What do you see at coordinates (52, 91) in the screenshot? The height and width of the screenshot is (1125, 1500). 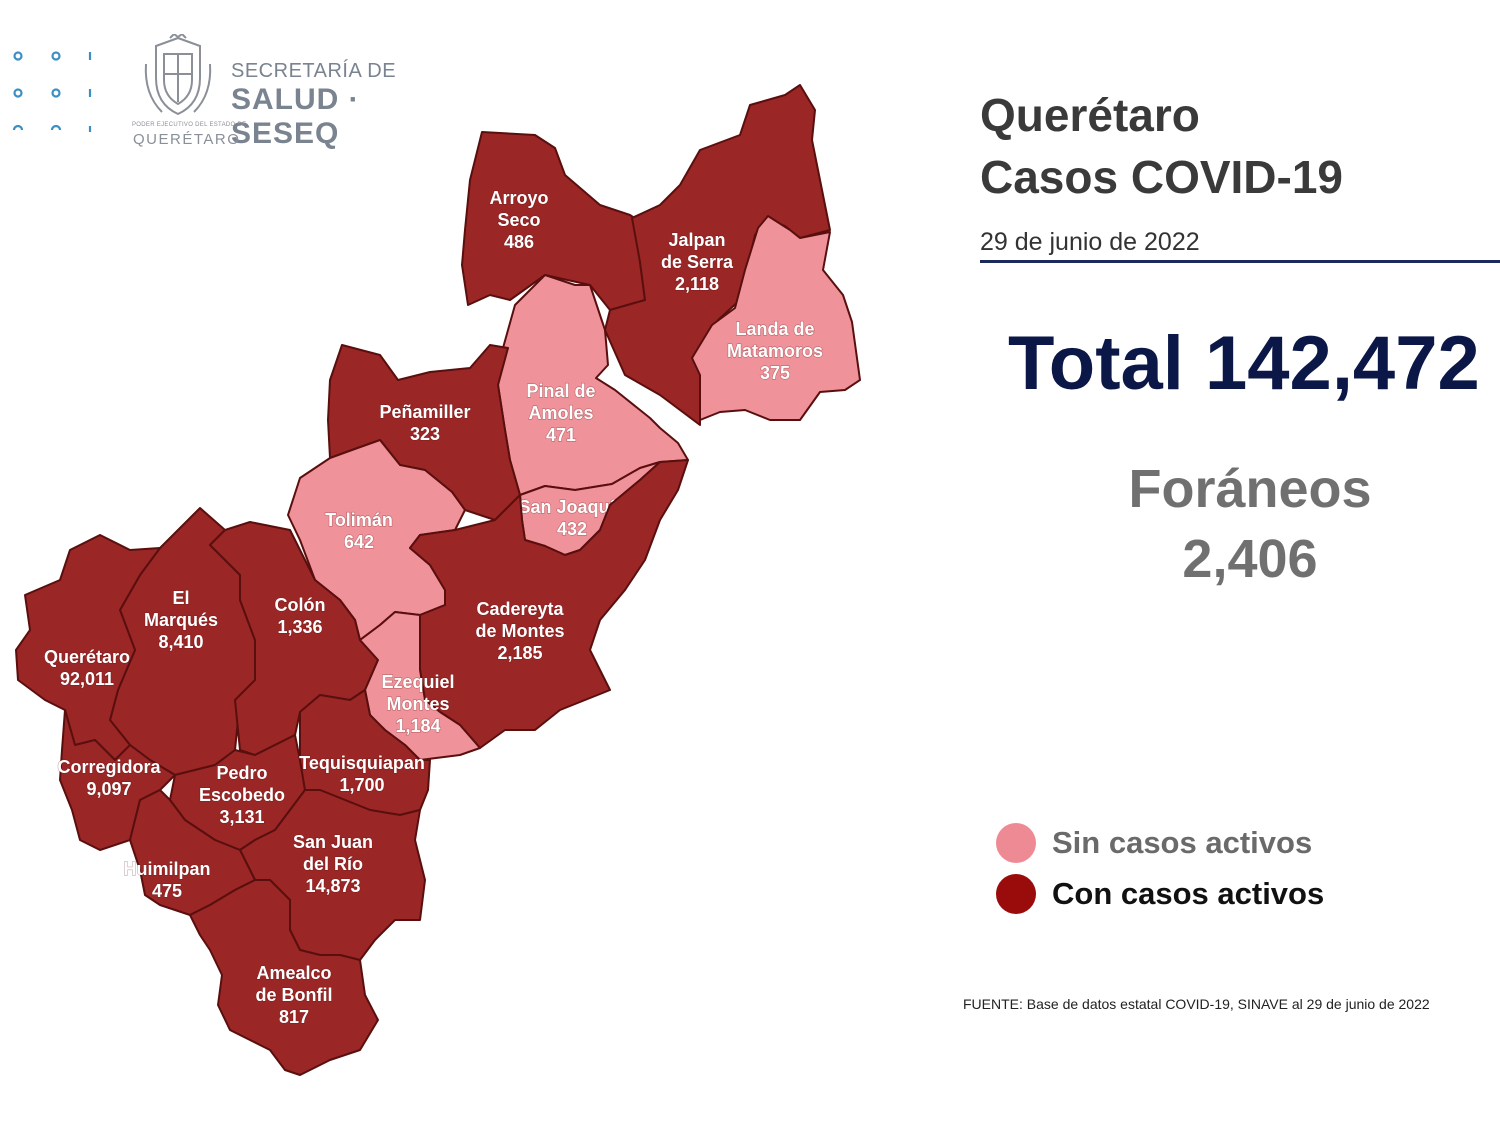 I see `decorative-dots-icon` at bounding box center [52, 91].